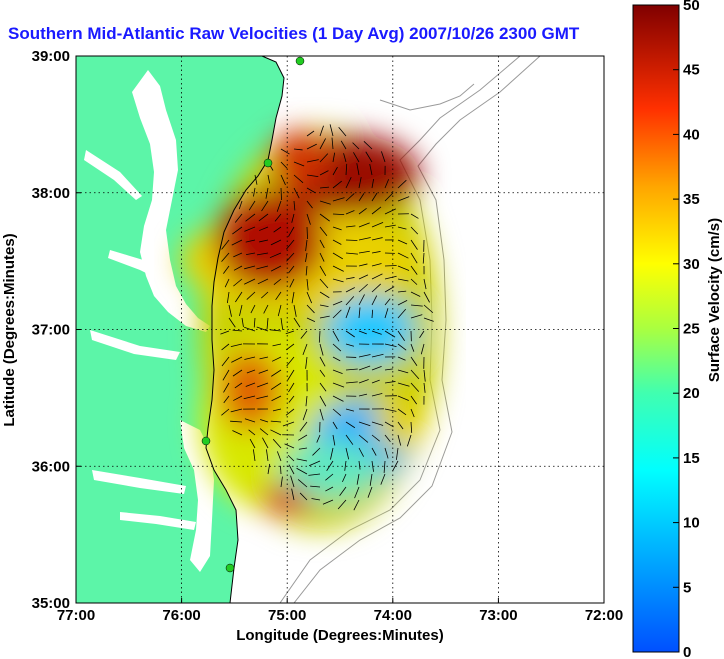  I want to click on colorbar-tick-label: 30, so click(691, 264).